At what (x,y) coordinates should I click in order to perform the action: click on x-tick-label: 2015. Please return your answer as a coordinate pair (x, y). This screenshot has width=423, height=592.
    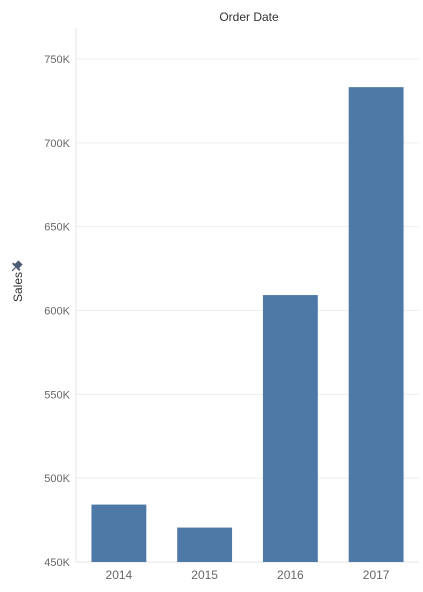
    Looking at the image, I should click on (204, 575).